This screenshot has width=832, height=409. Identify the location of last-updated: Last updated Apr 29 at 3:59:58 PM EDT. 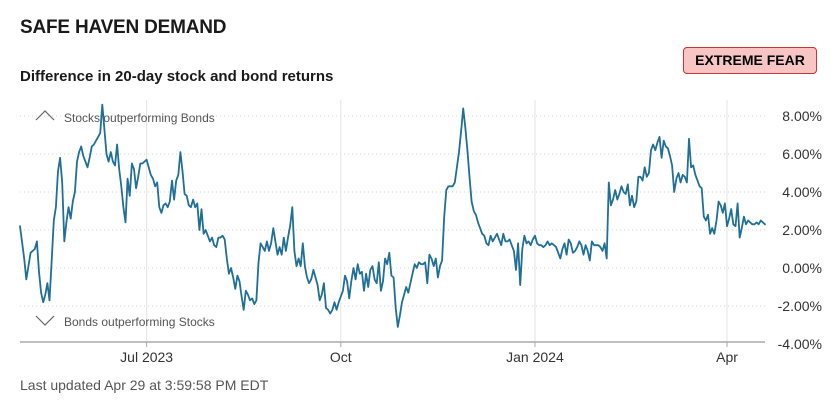
(144, 385).